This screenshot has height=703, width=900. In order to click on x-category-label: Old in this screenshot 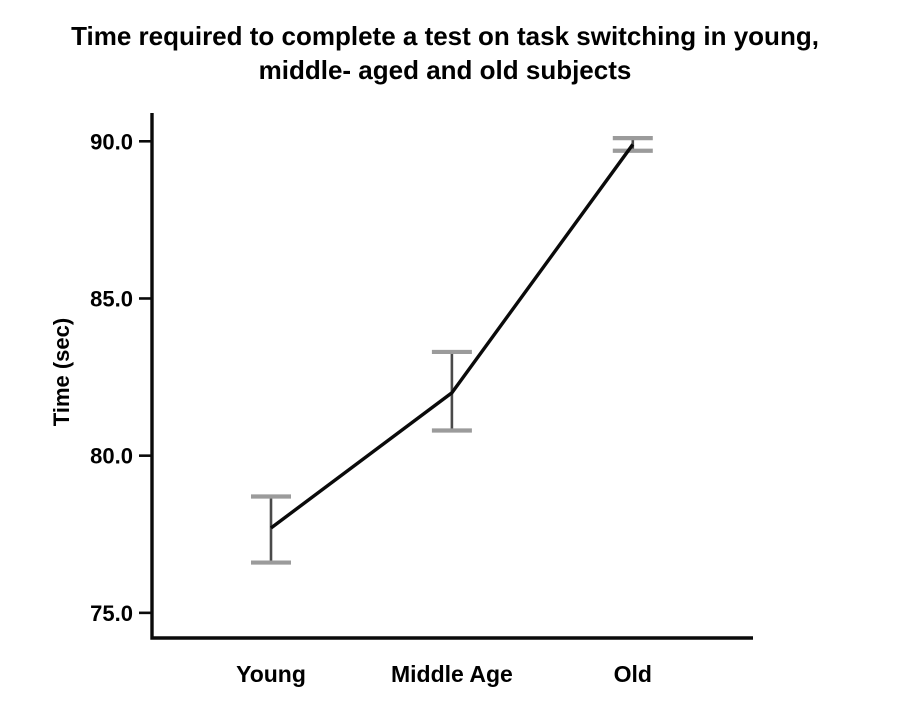, I will do `click(633, 674)`.